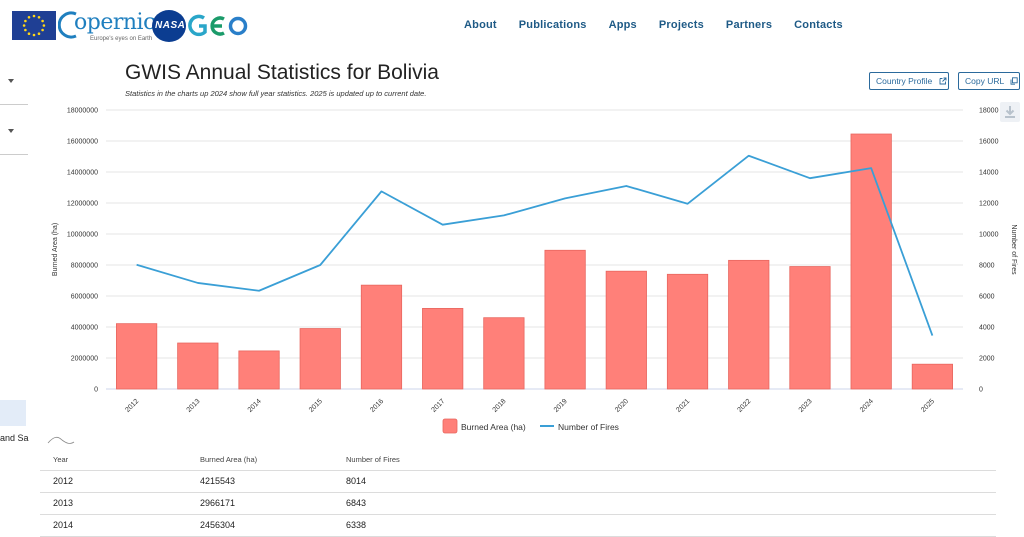  What do you see at coordinates (121, 39) in the screenshot?
I see `copernicus-tagline: Europe's eyes on Earth` at bounding box center [121, 39].